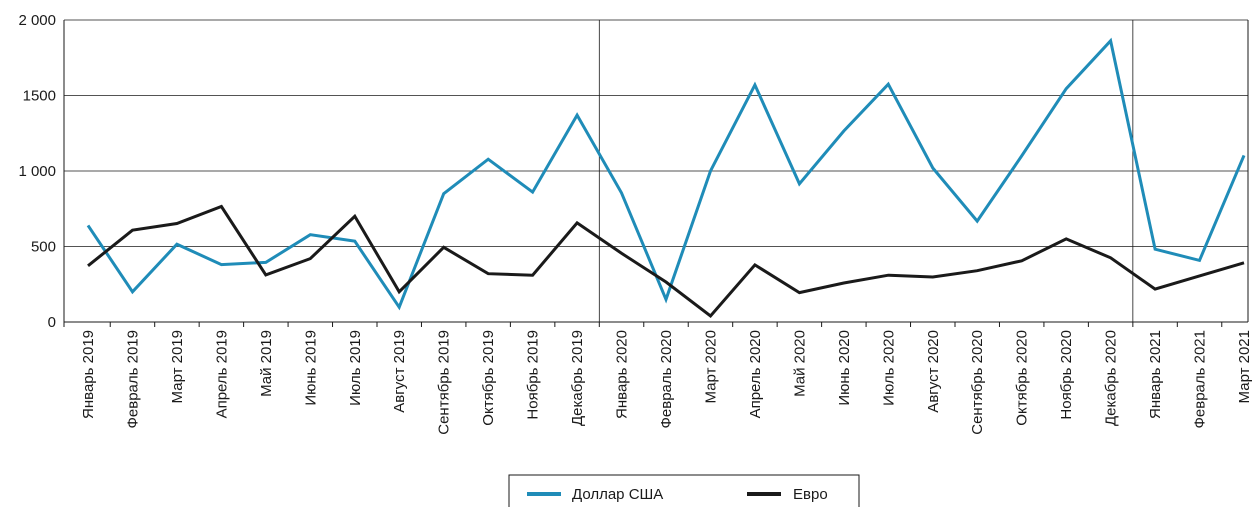 This screenshot has width=1255, height=512. What do you see at coordinates (933, 371) in the screenshot?
I see `x-tick-label: Август 2020` at bounding box center [933, 371].